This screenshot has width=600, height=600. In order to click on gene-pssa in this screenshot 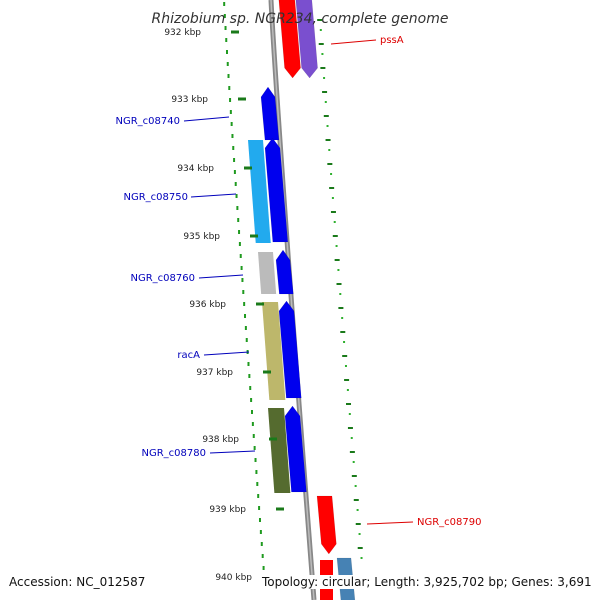, I will do `click(289, 39)`.